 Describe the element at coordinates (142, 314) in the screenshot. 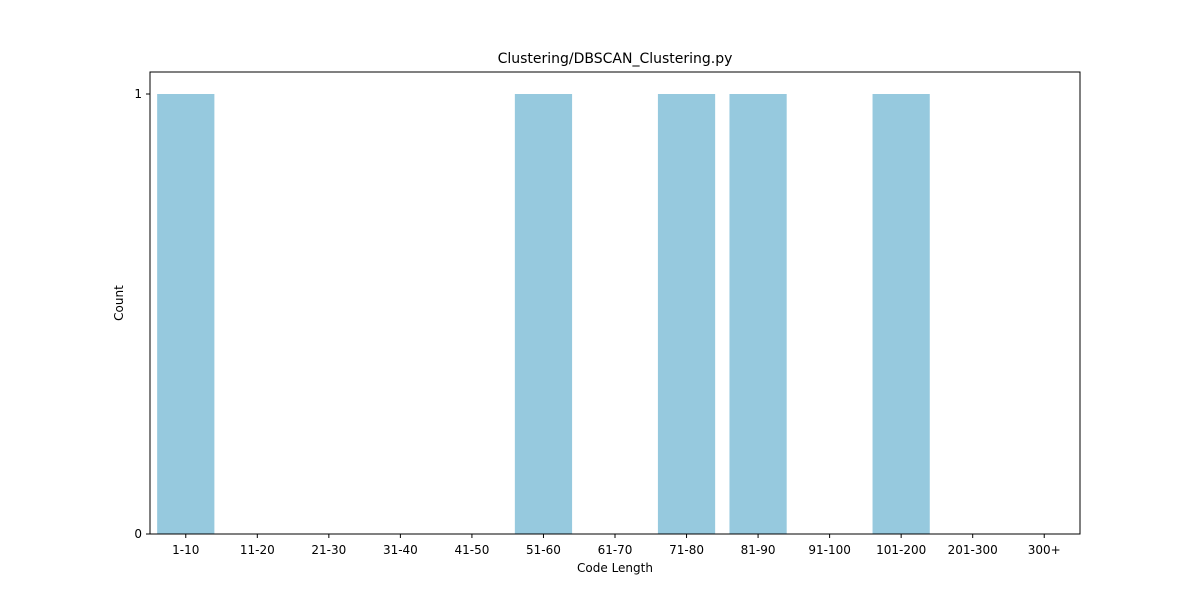

I see `y-axis: 01` at that location.